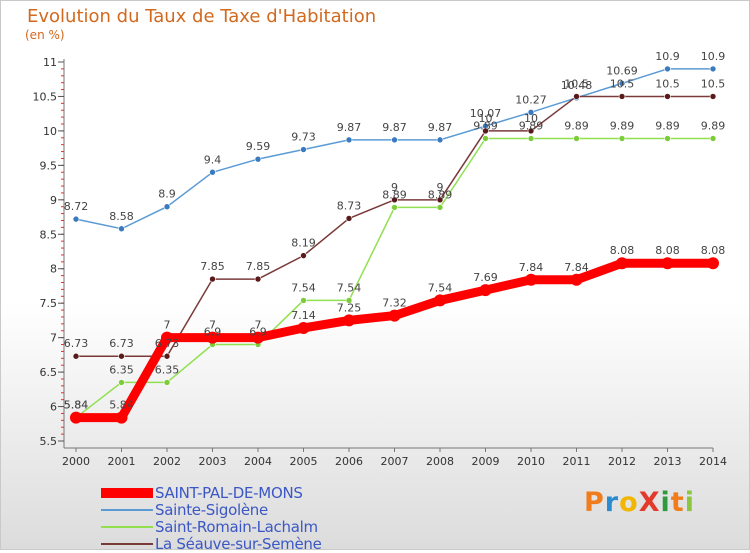 This screenshot has height=553, width=750. I want to click on legend-swatch-la-seauve-sur-semene, so click(127, 544).